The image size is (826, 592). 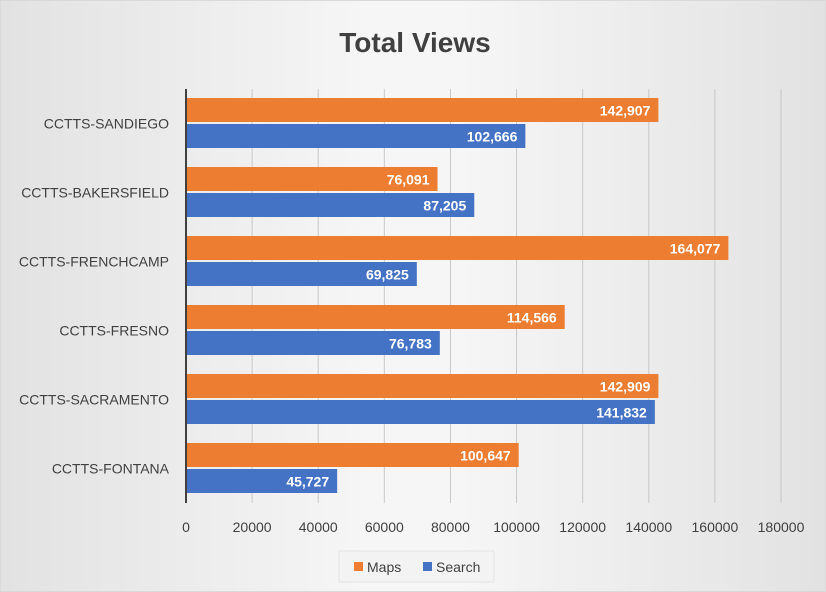 What do you see at coordinates (492, 137) in the screenshot?
I see `data-label: 102,666` at bounding box center [492, 137].